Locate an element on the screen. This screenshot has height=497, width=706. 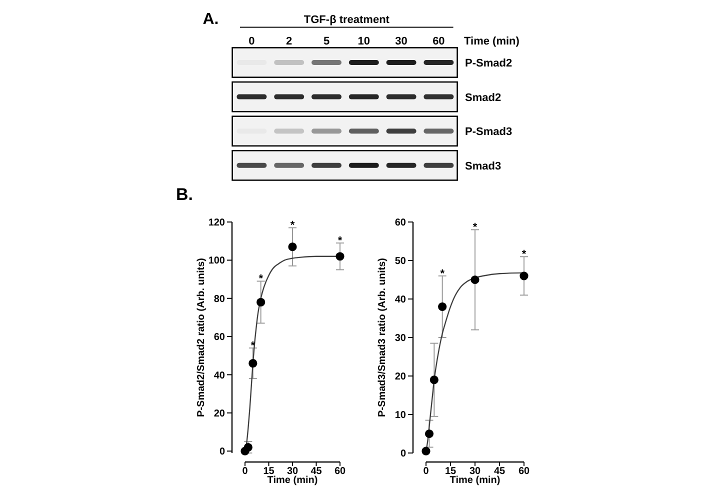
y-tick-label: 120 is located at coordinates (217, 223).